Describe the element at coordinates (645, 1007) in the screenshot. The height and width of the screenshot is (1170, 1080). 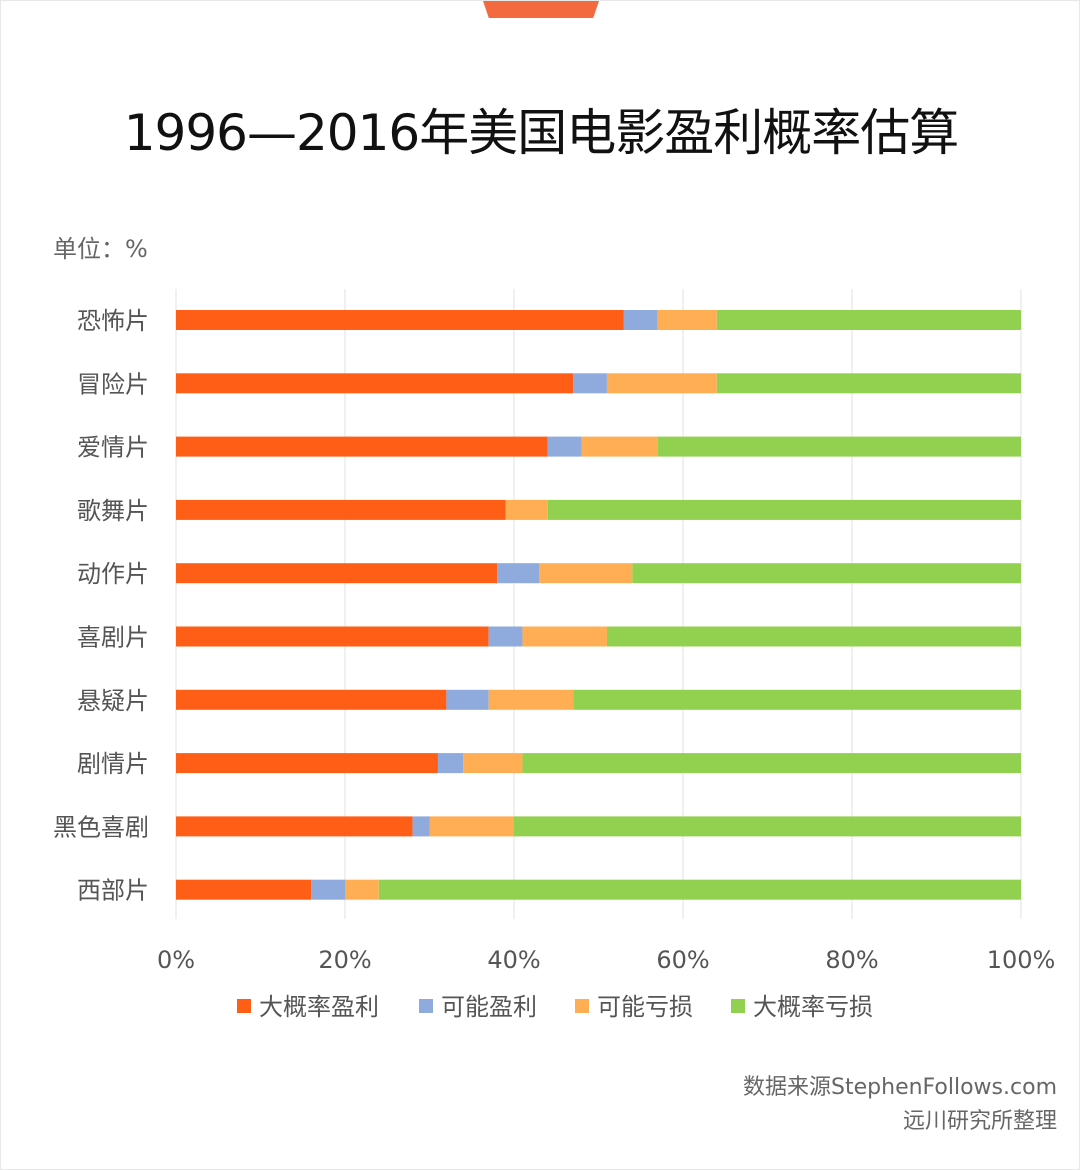
I see `legend-label: 可能亏损` at that location.